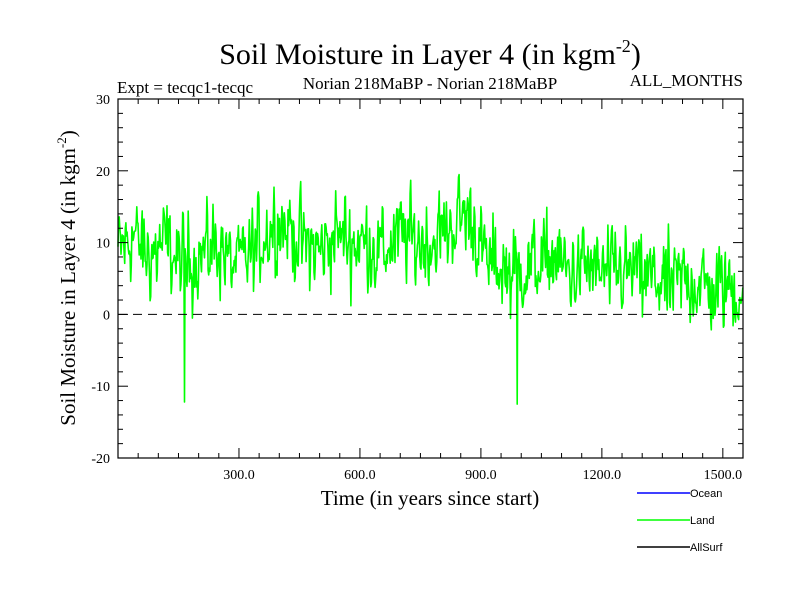 Image resolution: width=800 pixels, height=600 pixels. I want to click on y-axis-label: Soil Moisture in Layer 4 (in kgm-2), so click(67, 277).